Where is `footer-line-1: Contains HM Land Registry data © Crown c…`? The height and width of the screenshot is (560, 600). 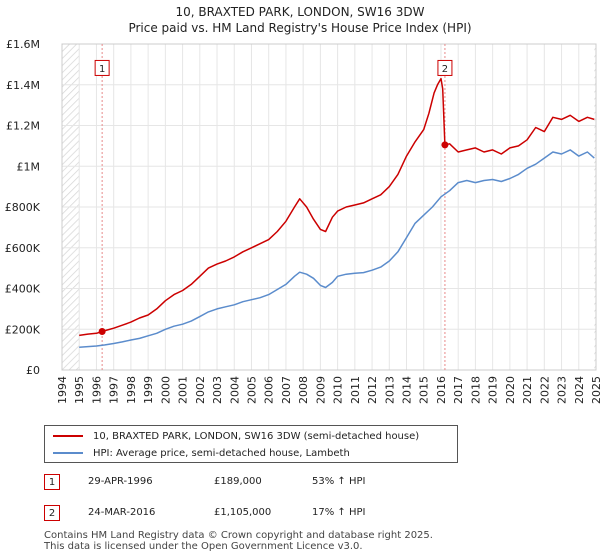
footer-line-1: Contains HM Land Registry data © Crown c… is located at coordinates (238, 535).